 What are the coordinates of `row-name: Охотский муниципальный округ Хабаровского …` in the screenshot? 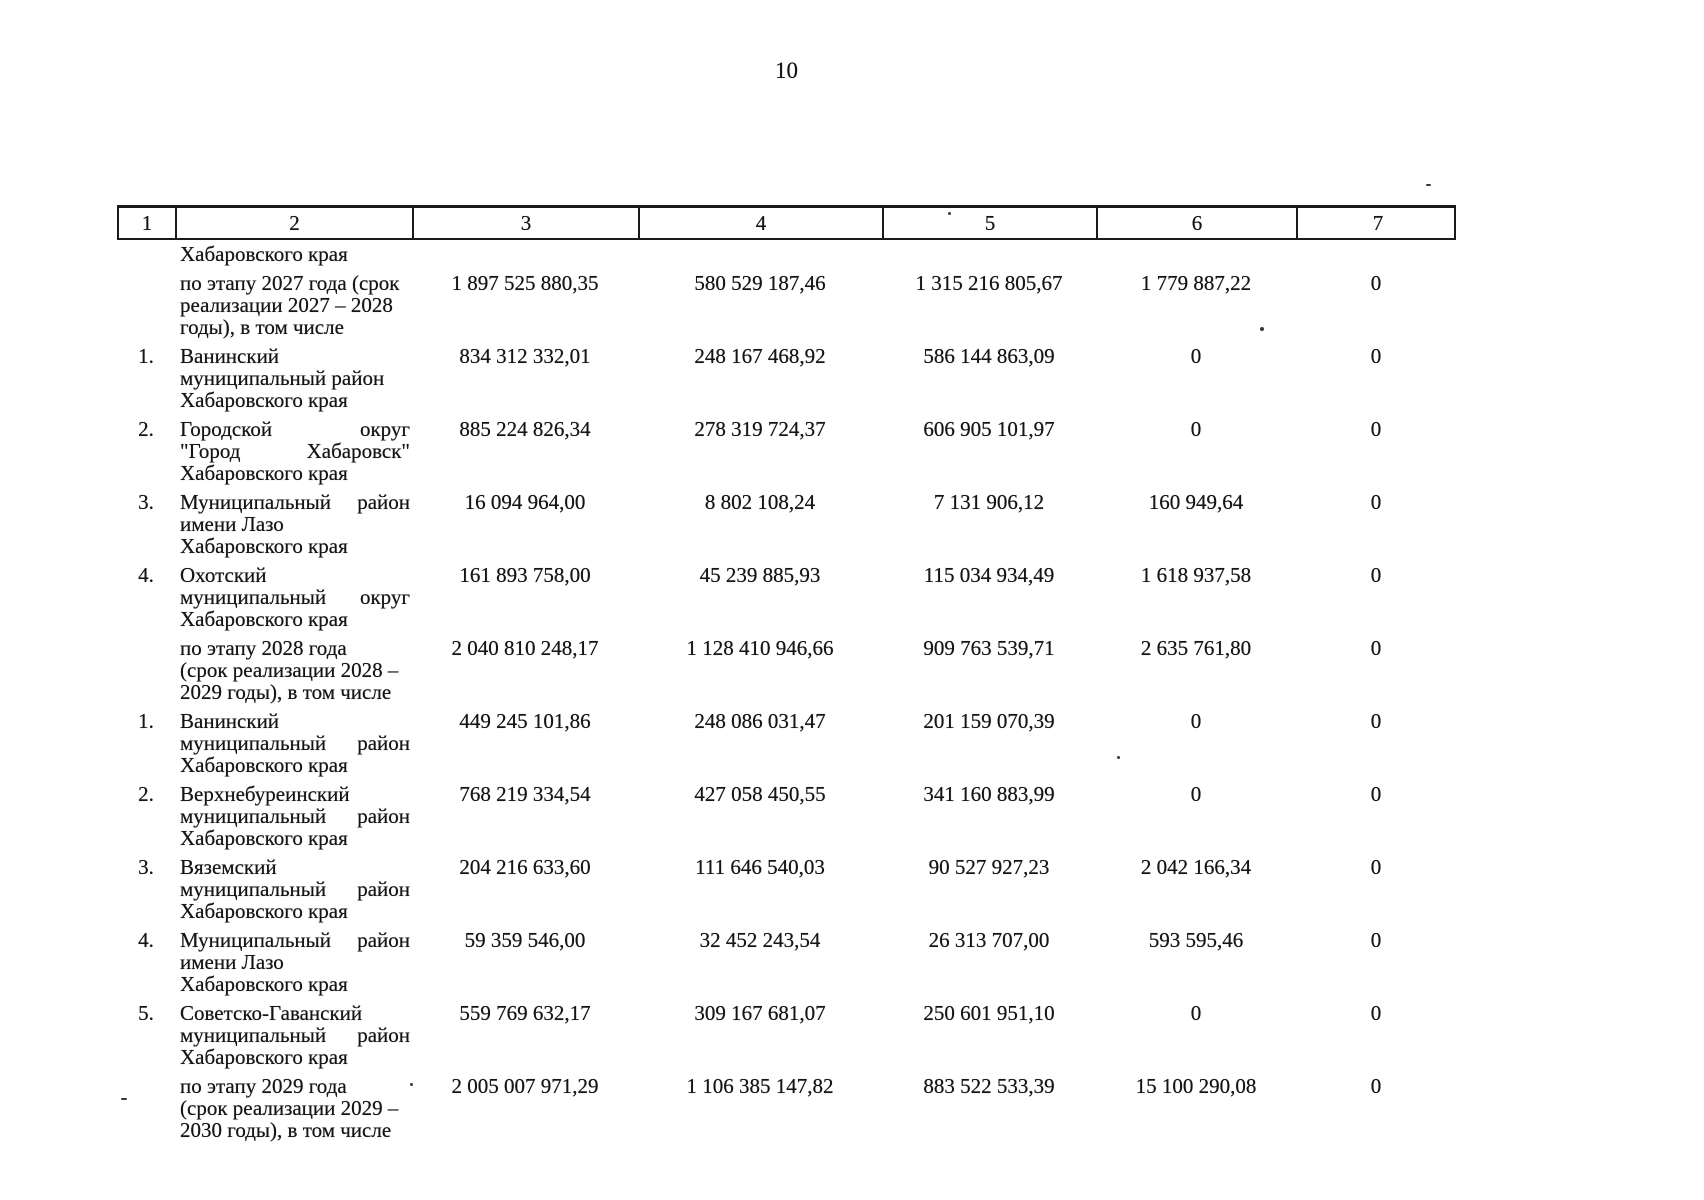 It's located at (293, 597).